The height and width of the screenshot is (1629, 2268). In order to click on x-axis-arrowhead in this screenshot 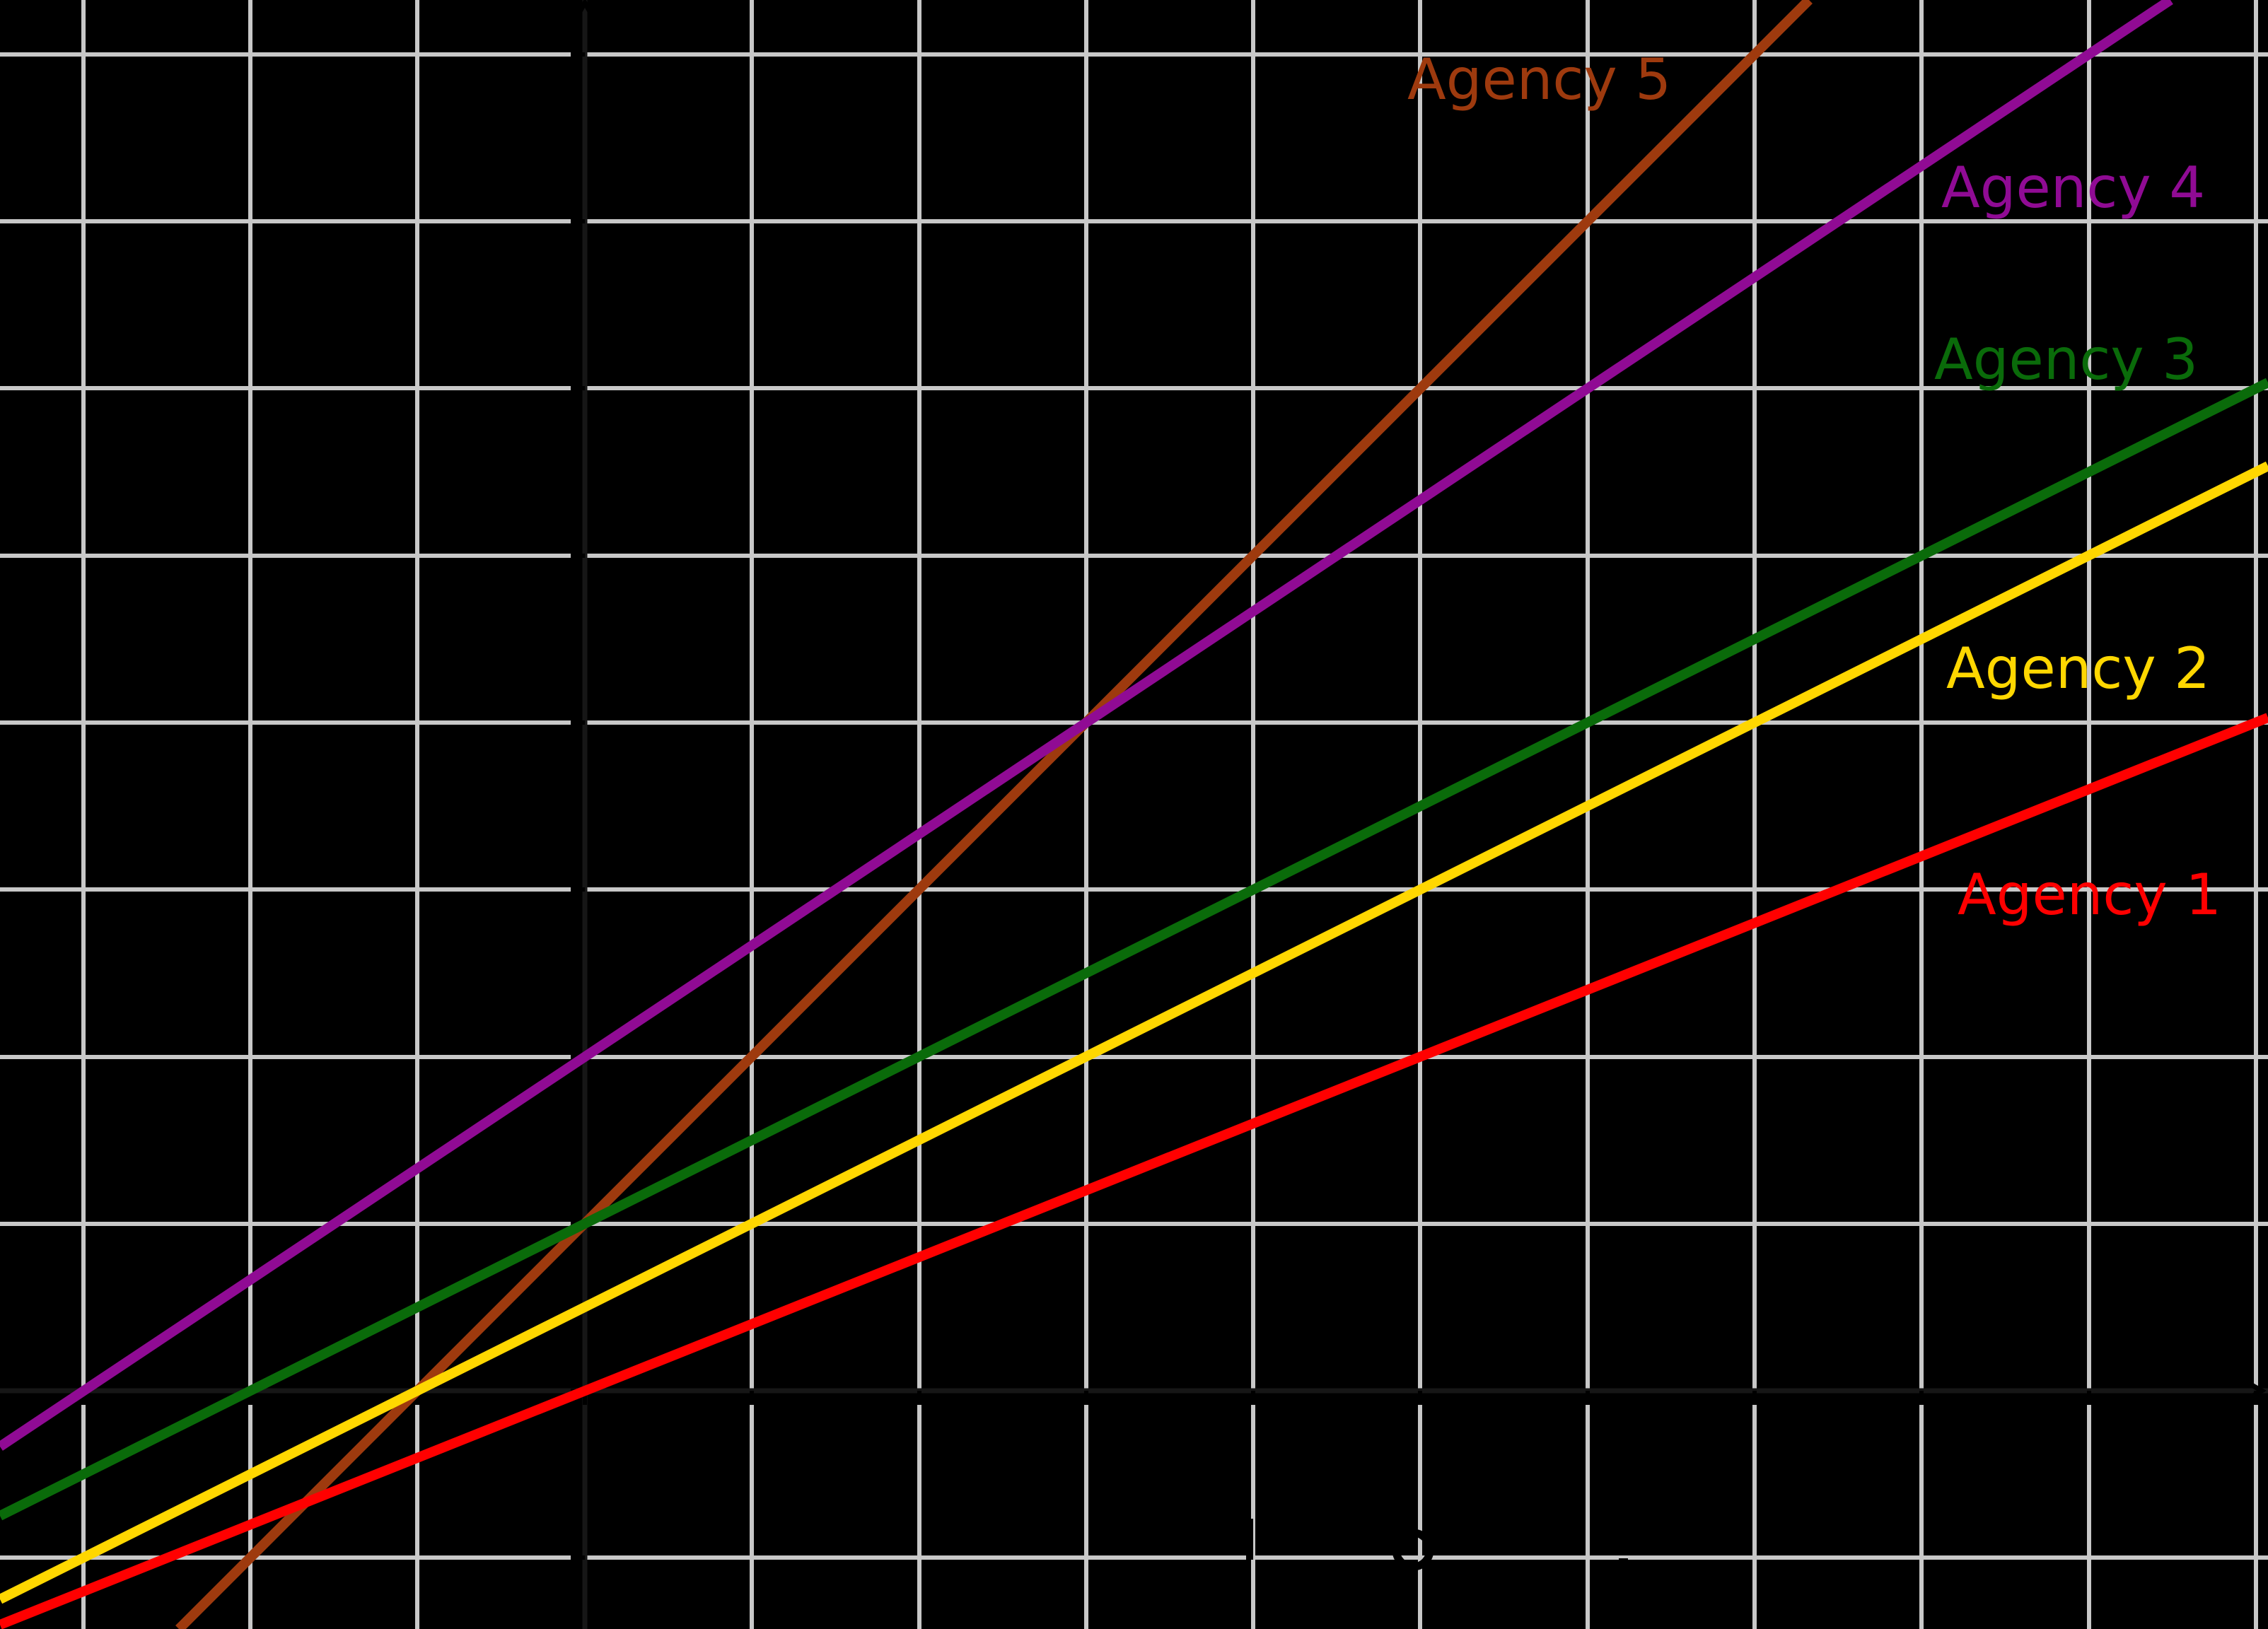, I will do `click(2249, 1391)`.